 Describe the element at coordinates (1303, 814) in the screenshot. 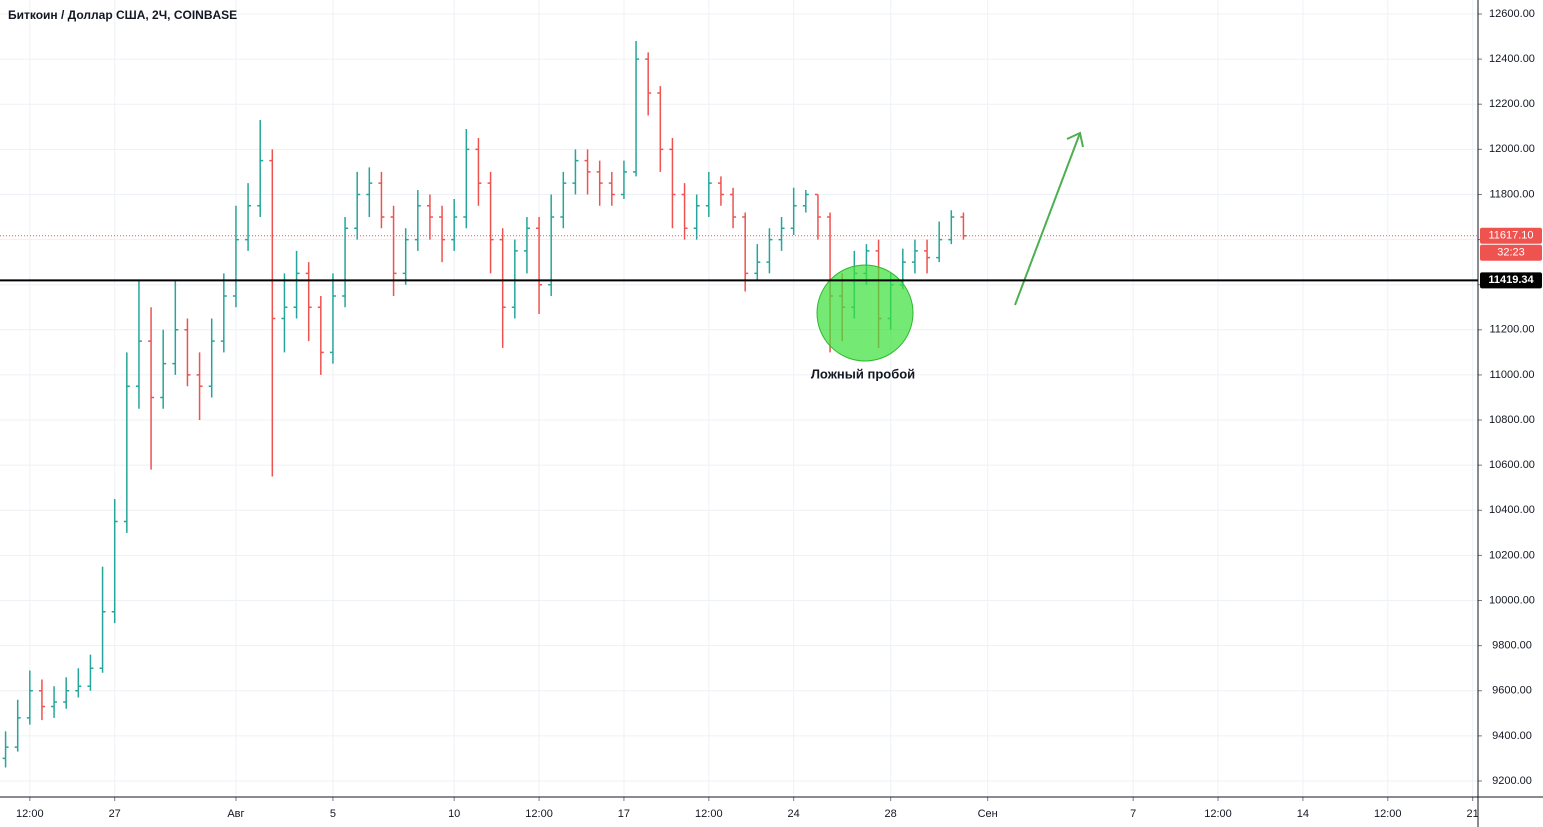

I see `x-tick-label: 14` at that location.